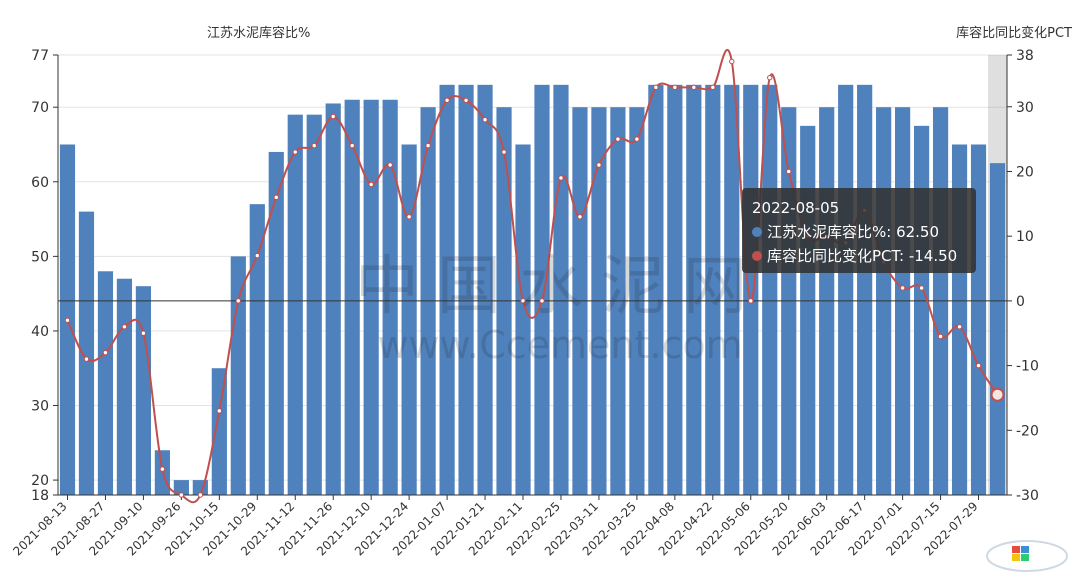  I want to click on right-tick-label: 20, so click(1025, 172).